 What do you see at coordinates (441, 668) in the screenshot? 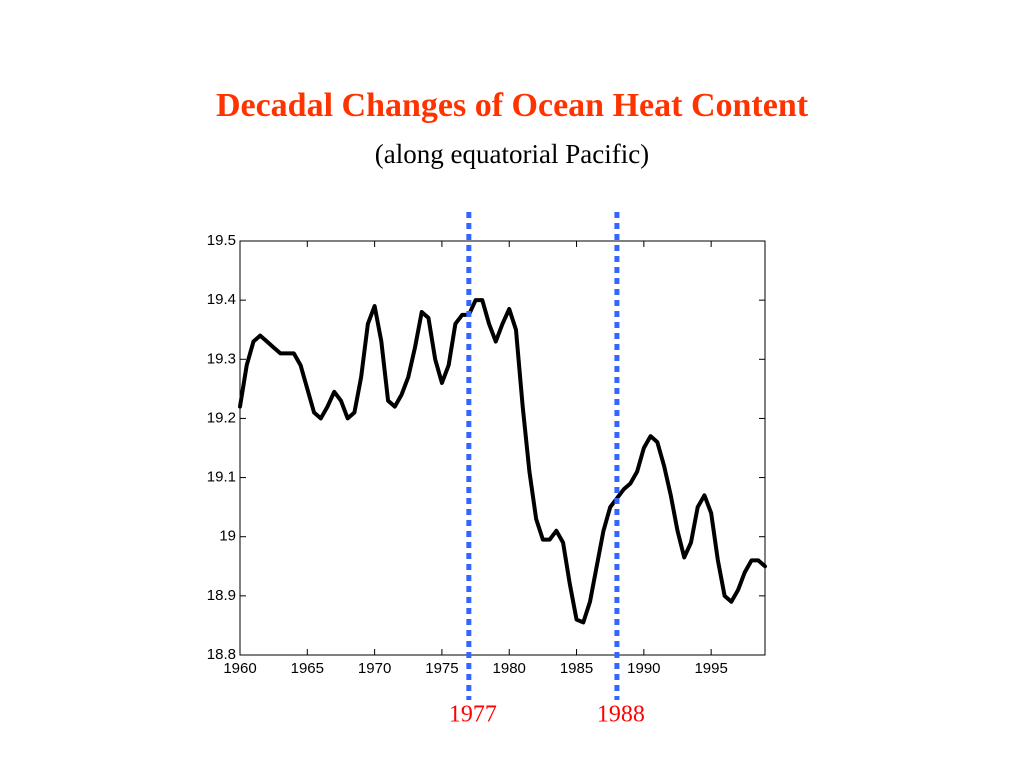
I see `x-tick-label: 1975` at bounding box center [441, 668].